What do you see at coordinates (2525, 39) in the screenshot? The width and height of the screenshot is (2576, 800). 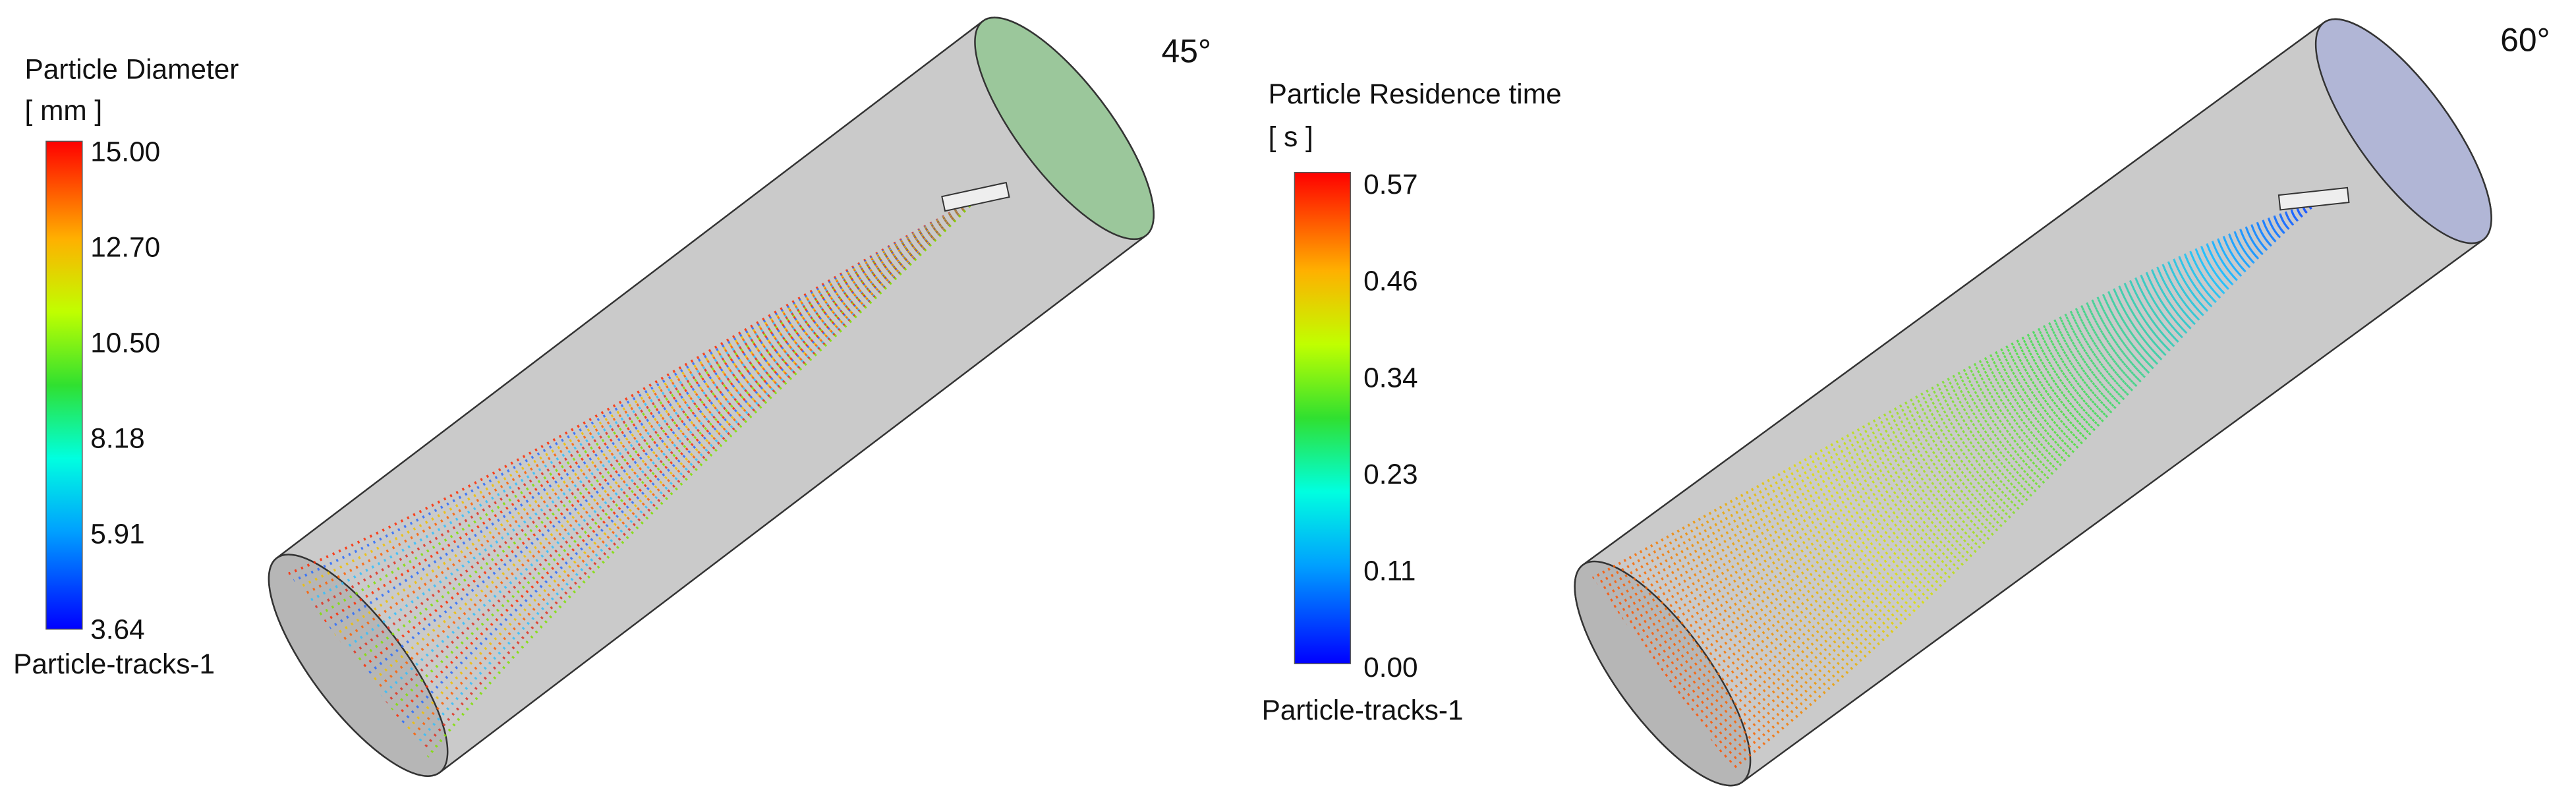 I see `angle-label: 60°` at bounding box center [2525, 39].